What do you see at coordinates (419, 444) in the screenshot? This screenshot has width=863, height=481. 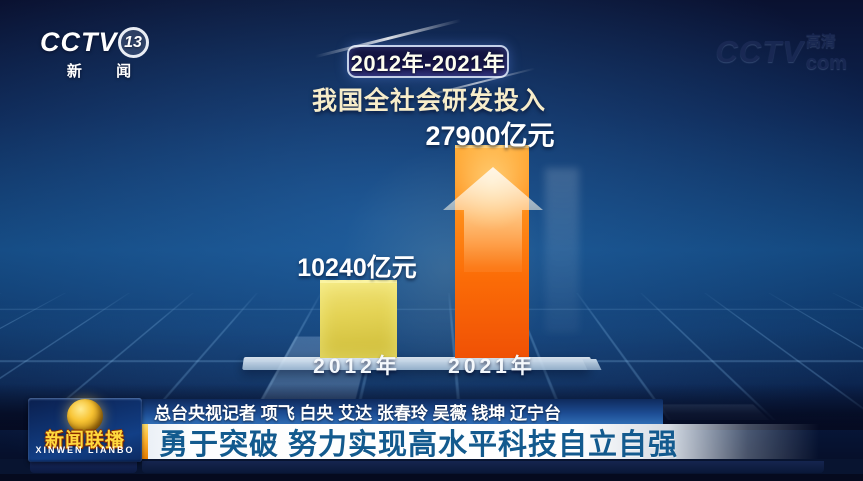 I see `headline-text: 勇于突破 努力实现高水平科技自立自强` at bounding box center [419, 444].